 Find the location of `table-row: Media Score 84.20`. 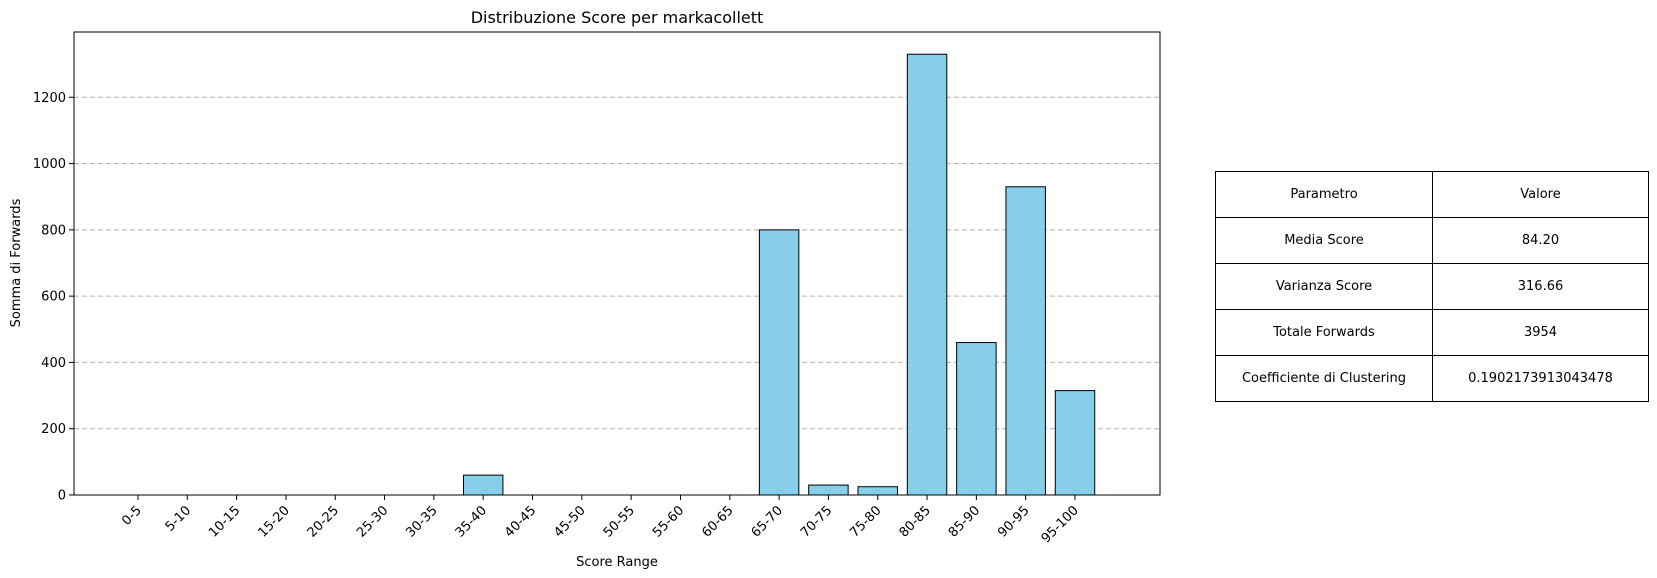

table-row: Media Score 84.20 is located at coordinates (1432, 240).